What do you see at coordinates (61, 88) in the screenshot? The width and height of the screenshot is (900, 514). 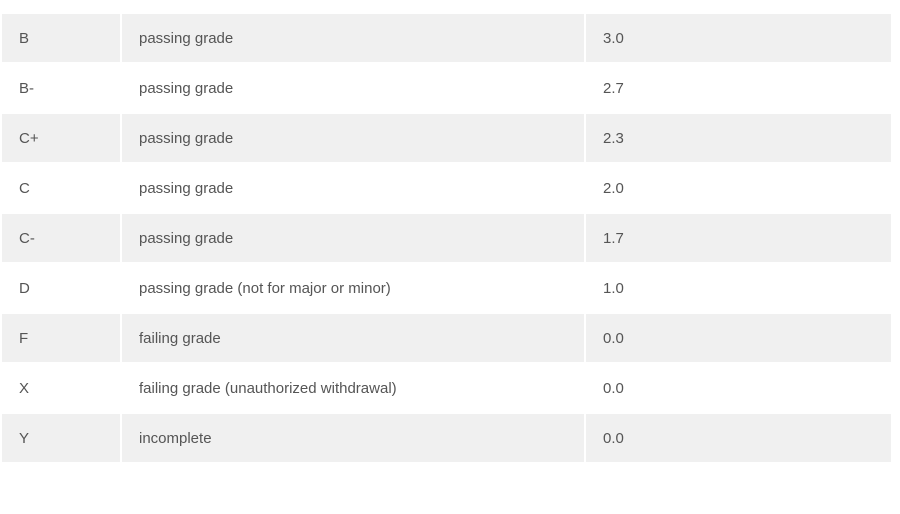 I see `grade-cell: B-` at bounding box center [61, 88].